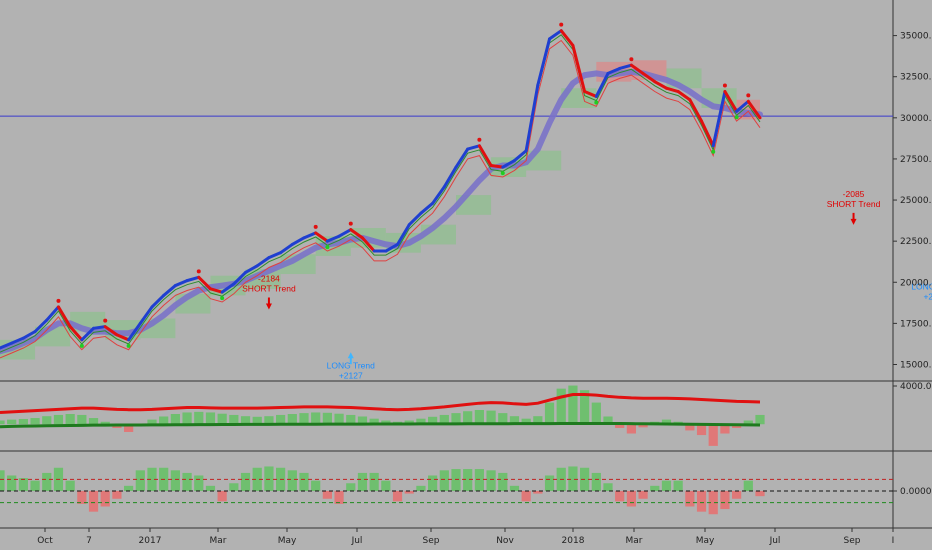 Image resolution: width=932 pixels, height=550 pixels. Describe the element at coordinates (505, 541) in the screenshot. I see `x-tick-label: Nov` at that location.